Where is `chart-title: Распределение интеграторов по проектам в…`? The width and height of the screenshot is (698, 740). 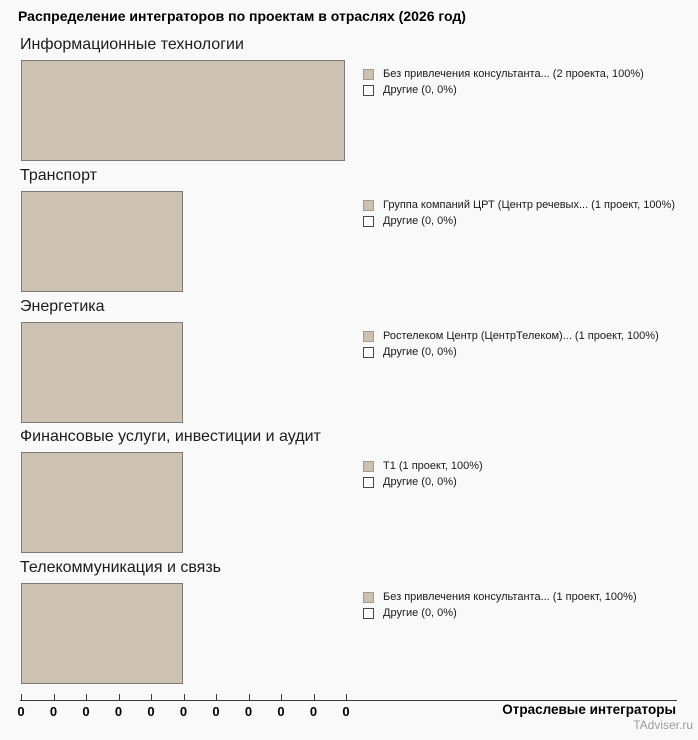 chart-title: Распределение интеграторов по проектам в… is located at coordinates (242, 16).